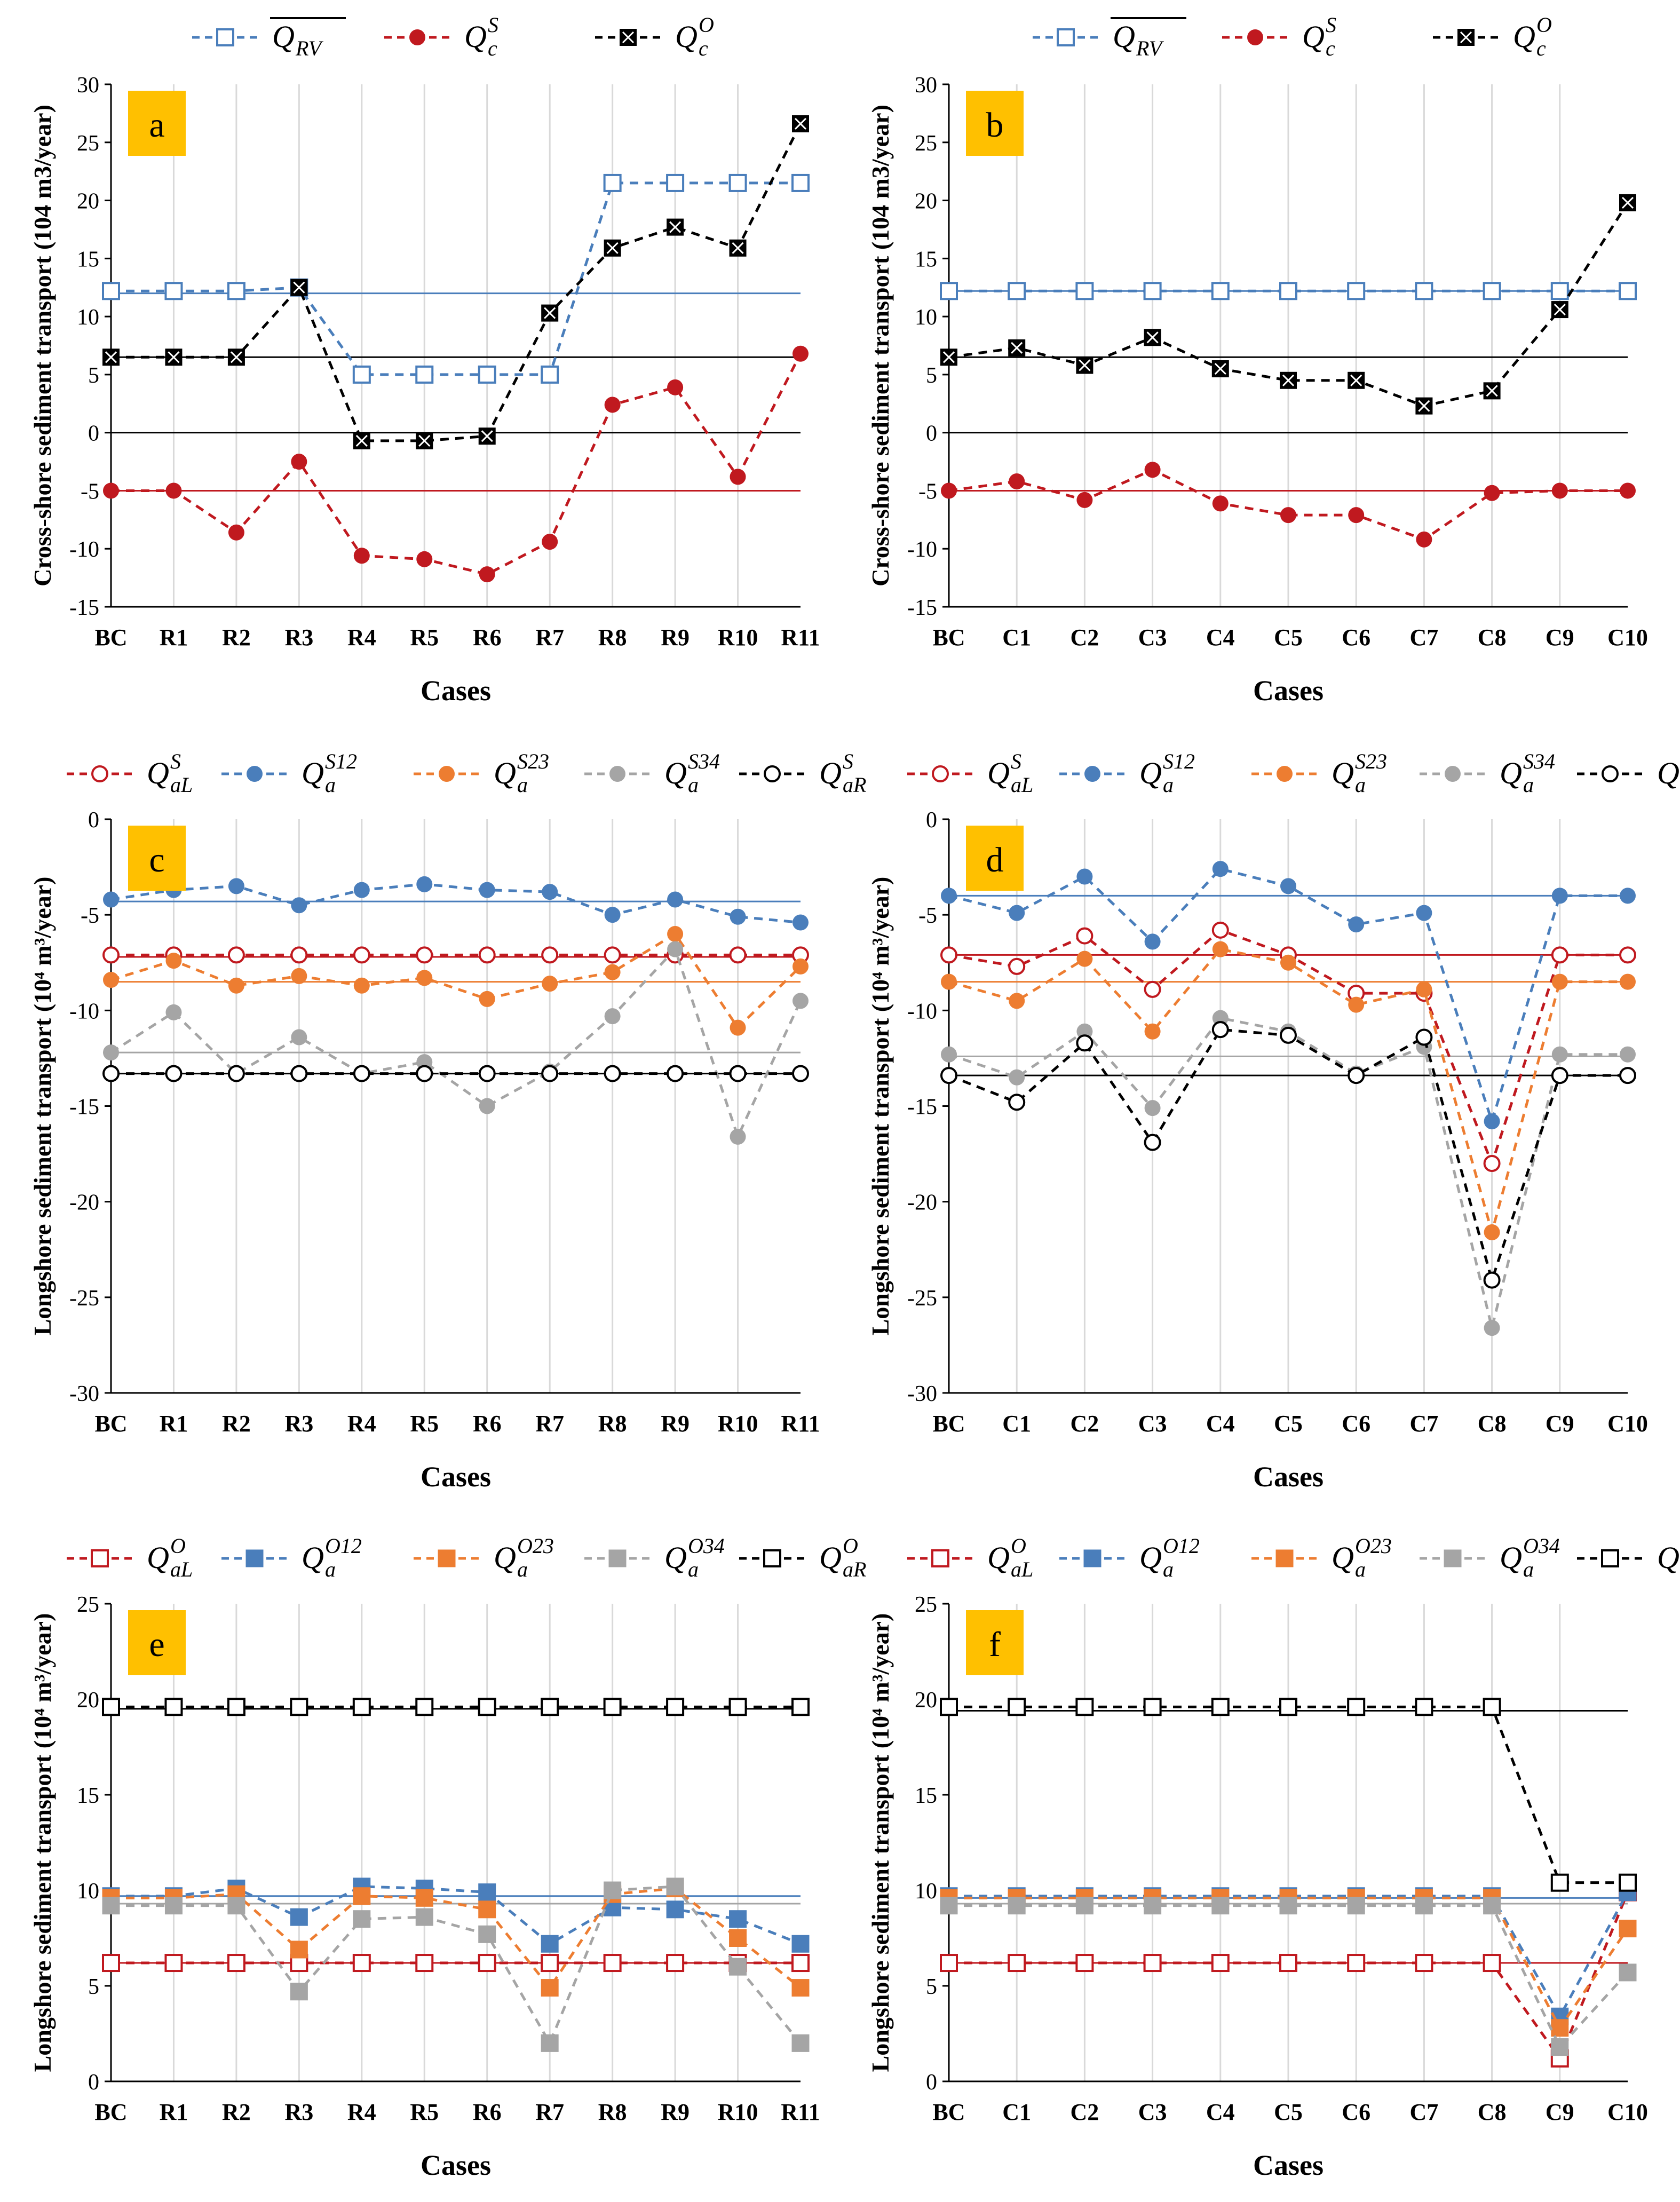  What do you see at coordinates (341, 761) in the screenshot?
I see `legend-superscript: S12` at bounding box center [341, 761].